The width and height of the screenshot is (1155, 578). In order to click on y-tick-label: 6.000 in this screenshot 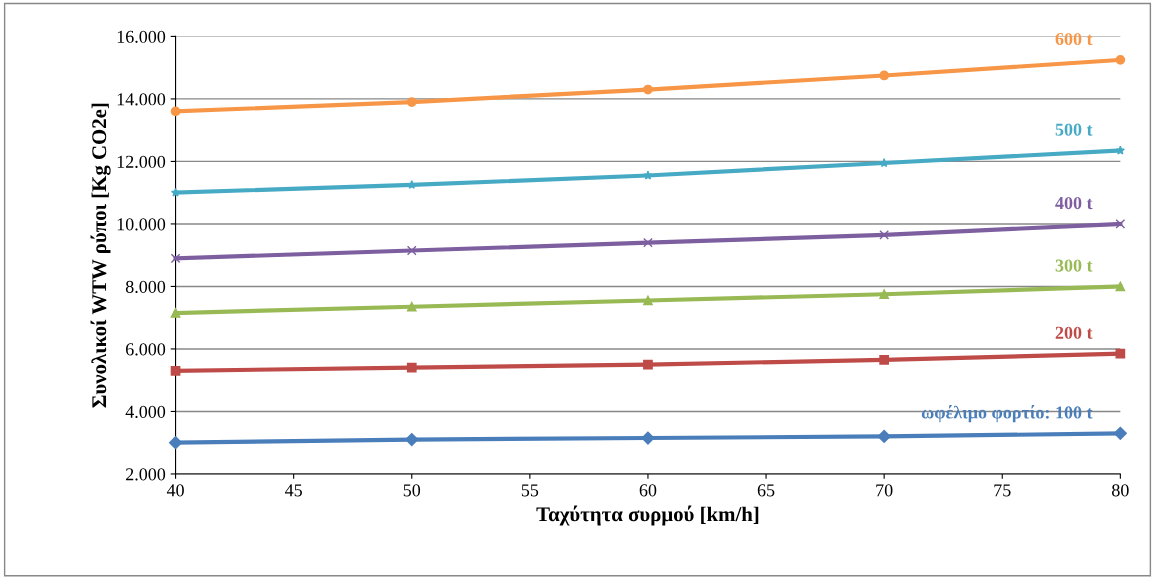, I will do `click(145, 349)`.